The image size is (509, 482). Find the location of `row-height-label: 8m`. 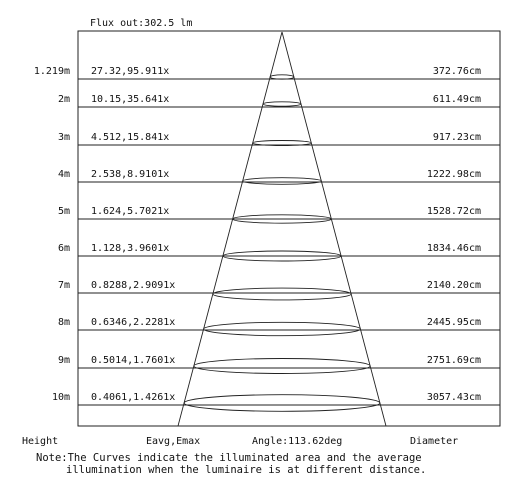

row-height-label: 8m is located at coordinates (64, 322).